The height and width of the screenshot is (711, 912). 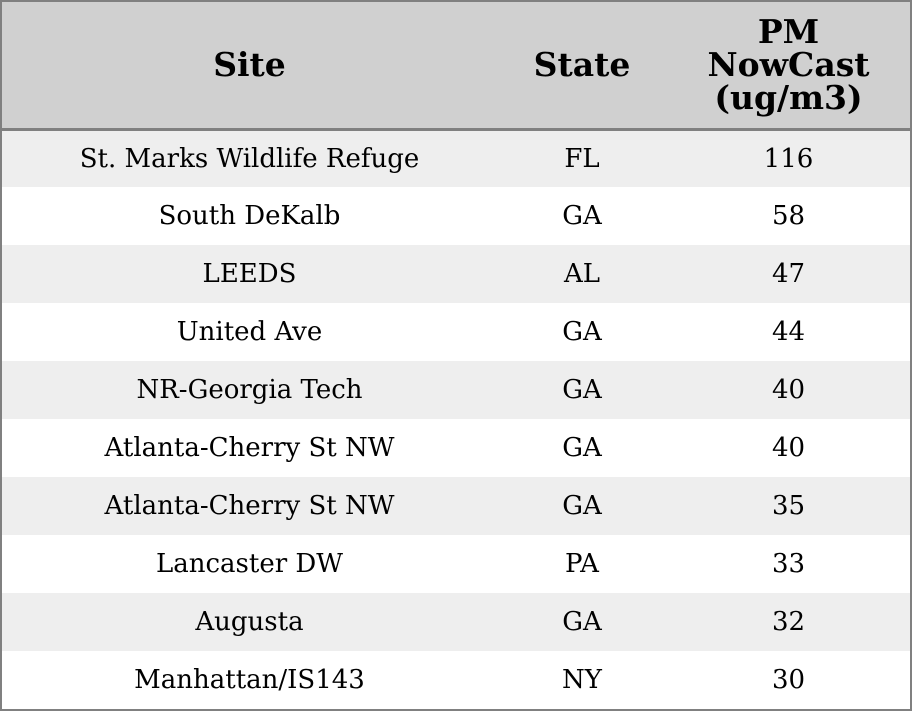 I want to click on pm-header-line-2: NowCast, so click(x=788, y=65).